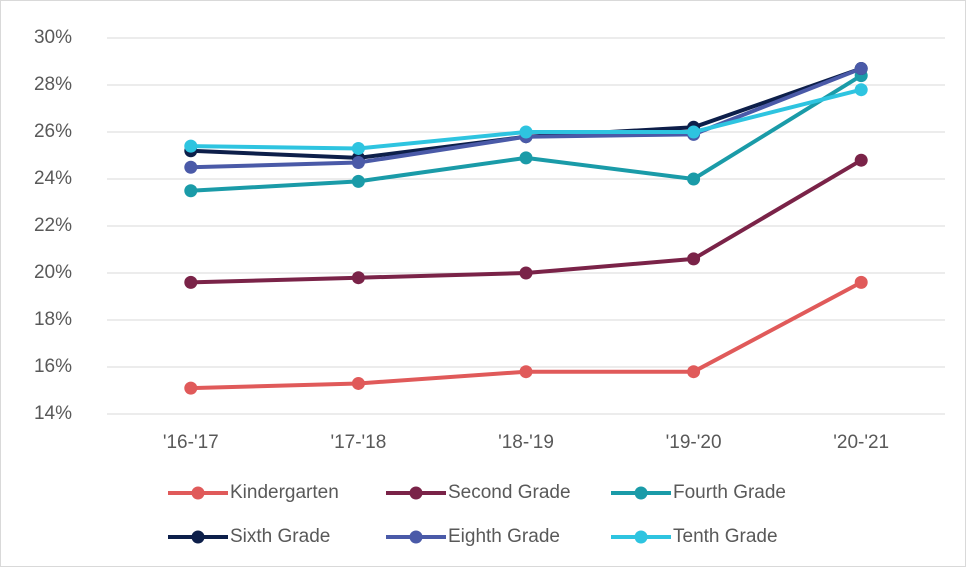  Describe the element at coordinates (358, 442) in the screenshot. I see `x-tick-label: '17-'18` at that location.